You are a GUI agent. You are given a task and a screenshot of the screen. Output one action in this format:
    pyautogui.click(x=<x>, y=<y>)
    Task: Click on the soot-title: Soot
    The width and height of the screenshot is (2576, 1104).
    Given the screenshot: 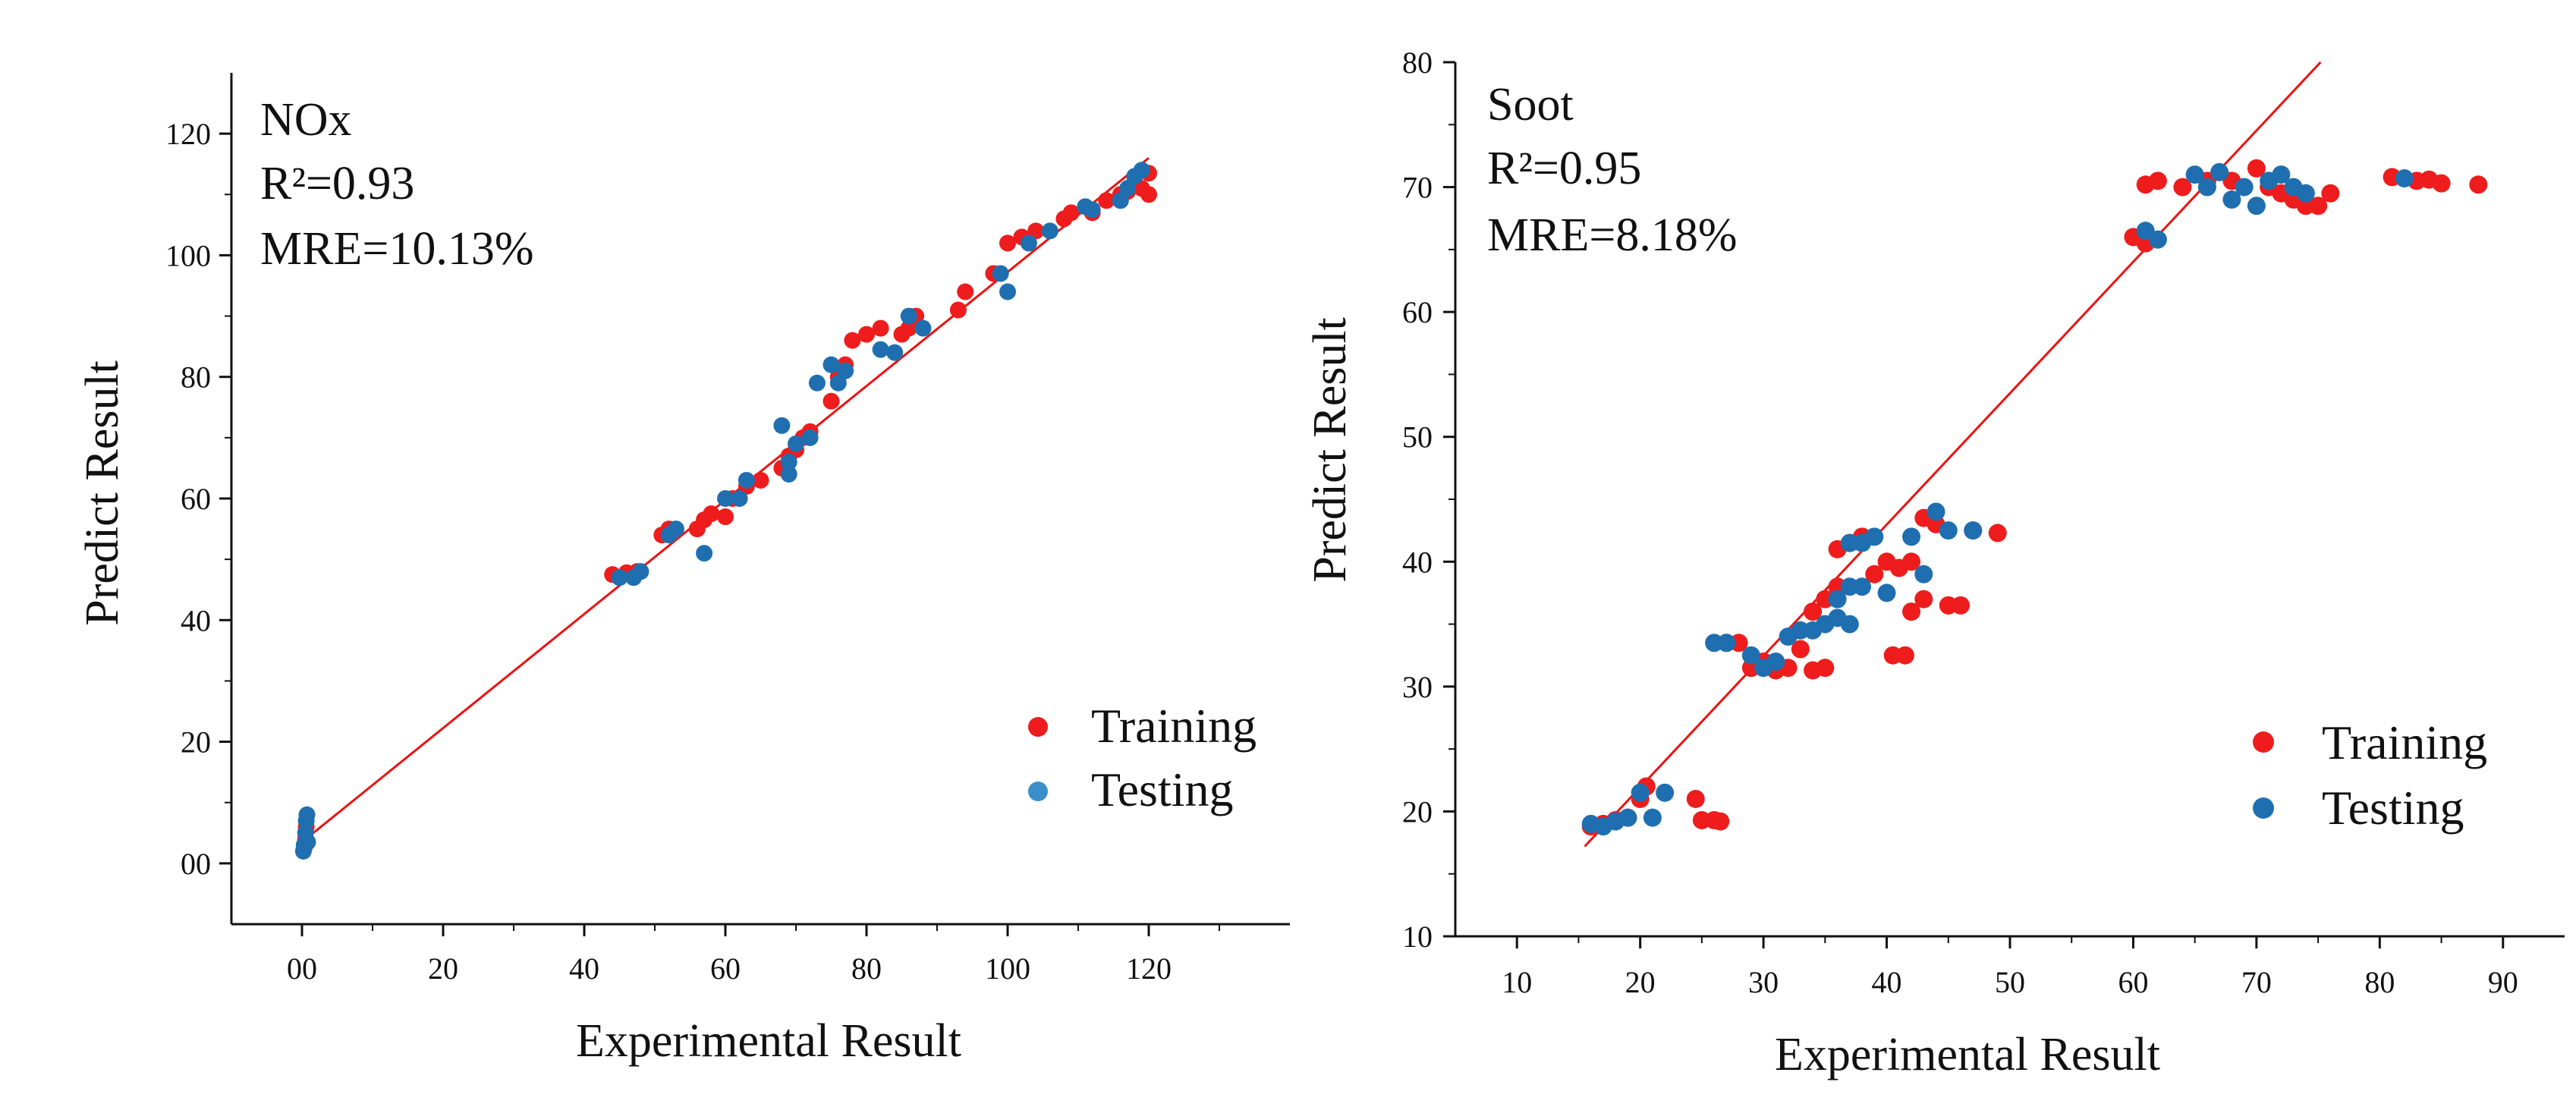 What is the action you would take?
    pyautogui.click(x=1530, y=105)
    